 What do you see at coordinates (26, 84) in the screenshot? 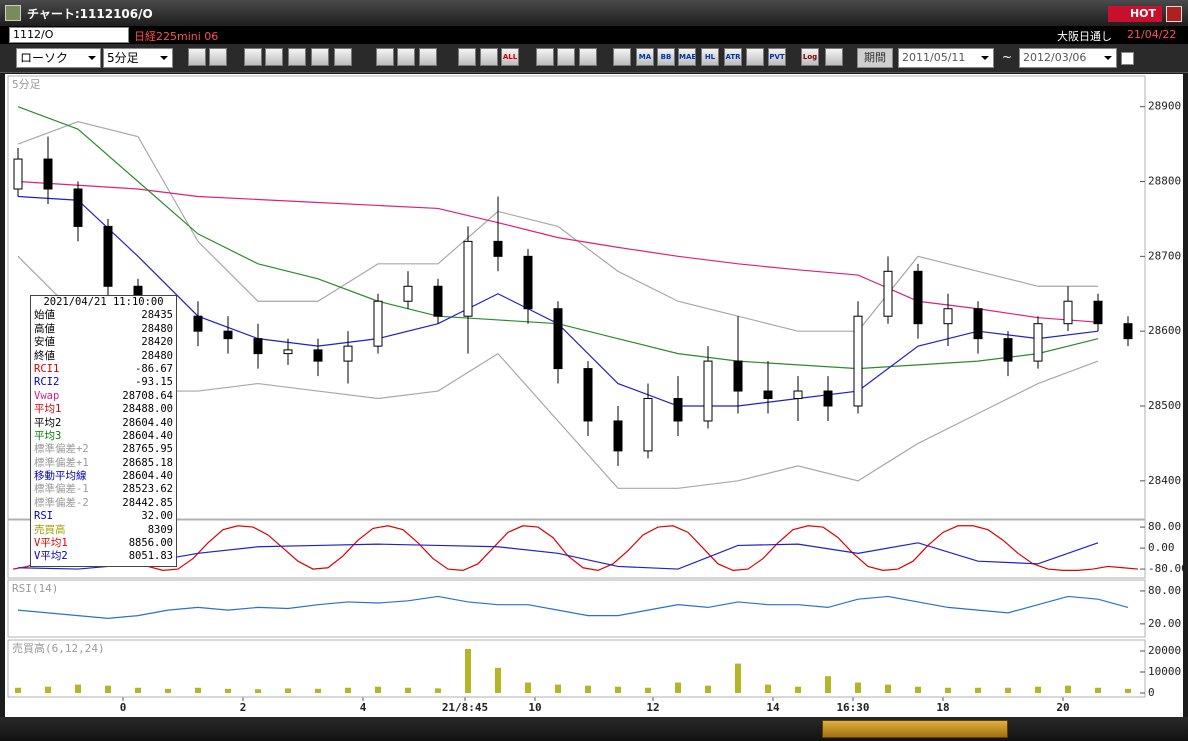
I see `panel-title: 5分足` at bounding box center [26, 84].